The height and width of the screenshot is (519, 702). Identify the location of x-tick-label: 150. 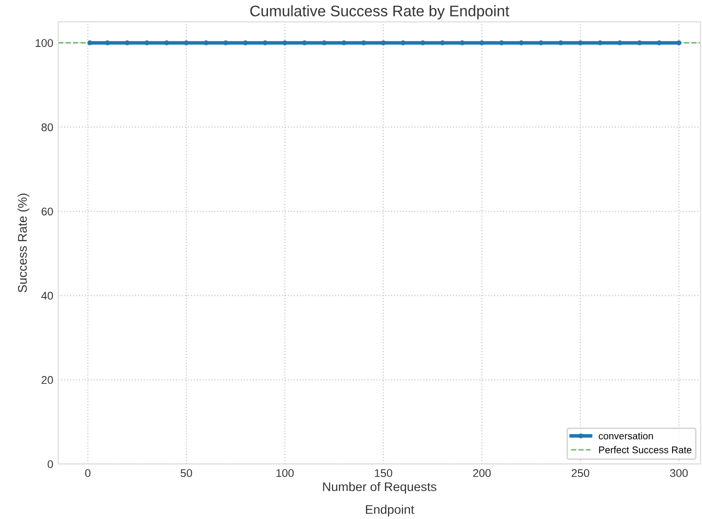
(383, 473).